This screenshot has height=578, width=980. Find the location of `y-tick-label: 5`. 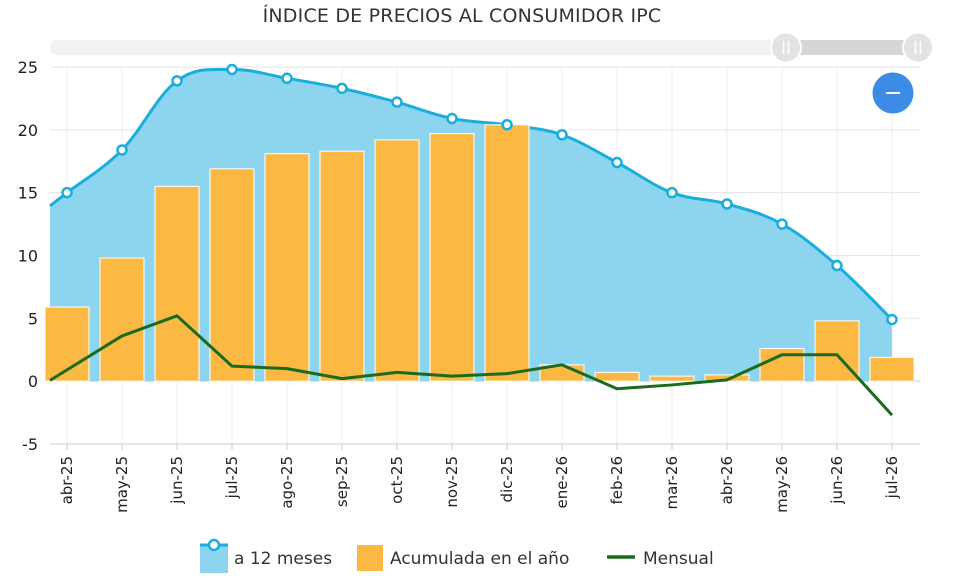

y-tick-label: 5 is located at coordinates (33, 318).